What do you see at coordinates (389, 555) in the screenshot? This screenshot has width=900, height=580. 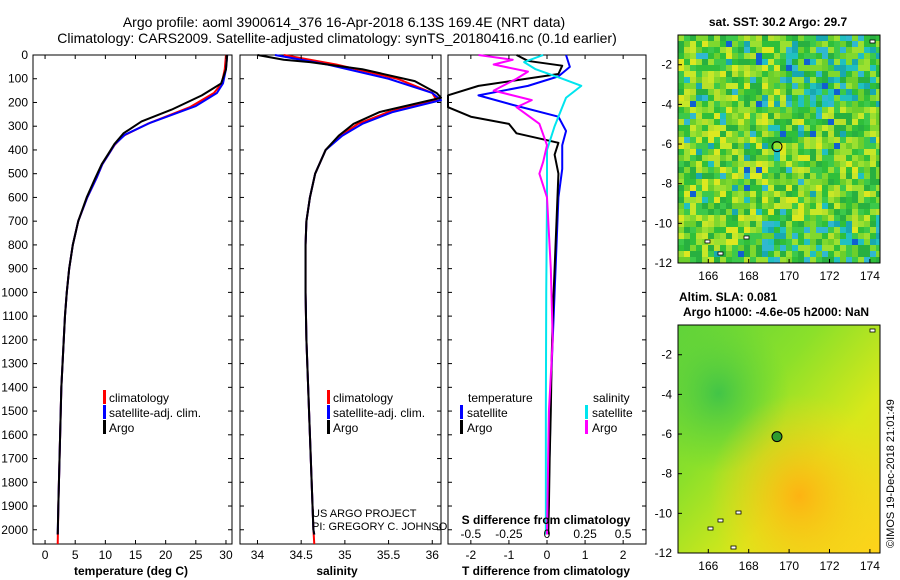 I see `x-tick-label: 35.5` at bounding box center [389, 555].